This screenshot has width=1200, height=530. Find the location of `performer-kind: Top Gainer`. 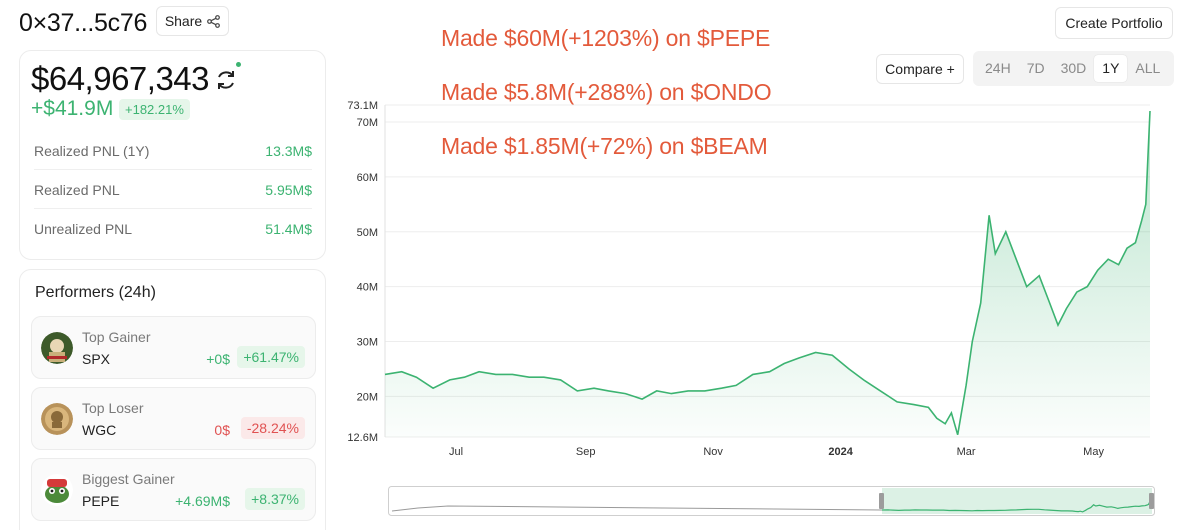

performer-kind: Top Gainer is located at coordinates (116, 337).